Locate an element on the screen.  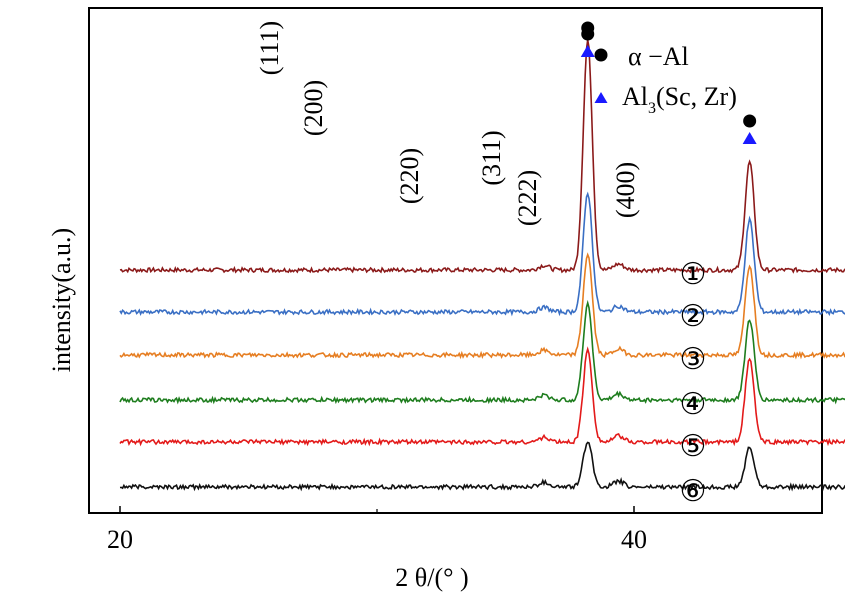
y-axis-label: intensity(a.u.) is located at coordinates (61, 300).